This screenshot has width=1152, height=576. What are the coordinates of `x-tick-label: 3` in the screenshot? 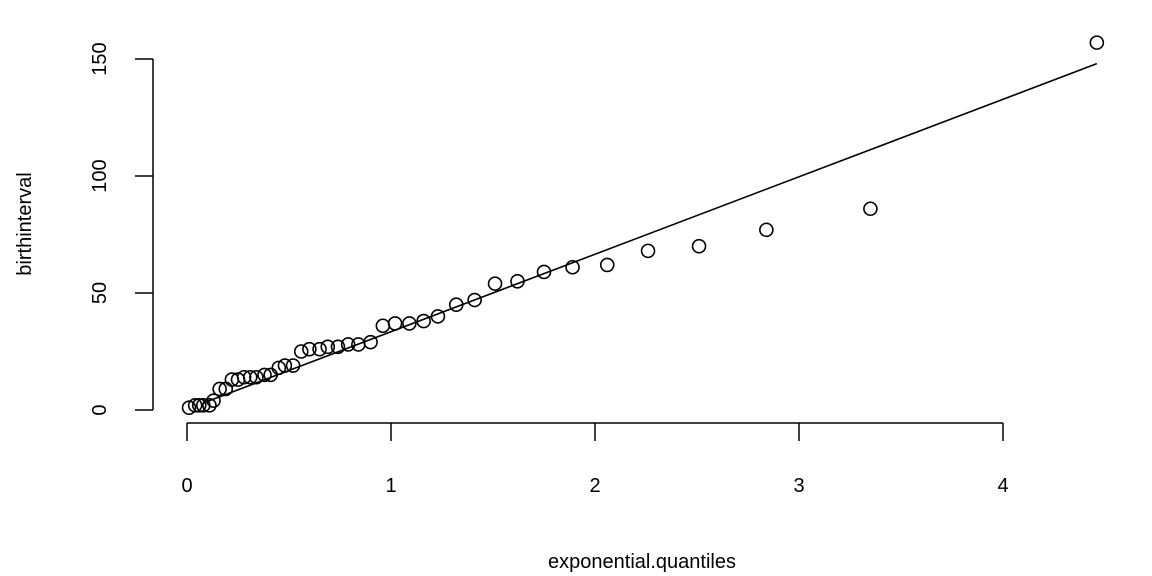 It's located at (798, 486).